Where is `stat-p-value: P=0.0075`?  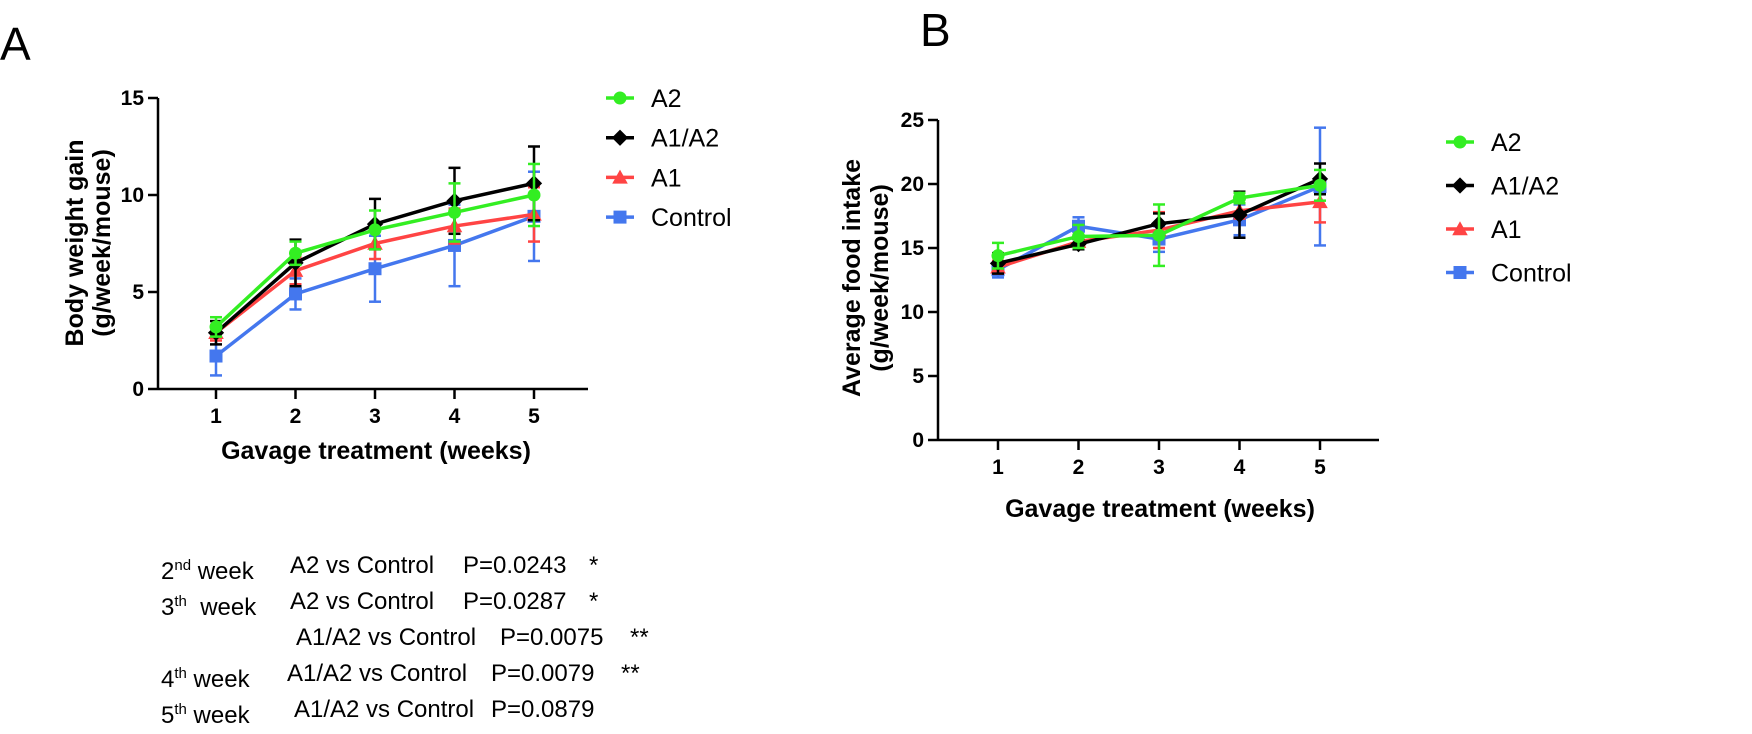 stat-p-value: P=0.0075 is located at coordinates (552, 637).